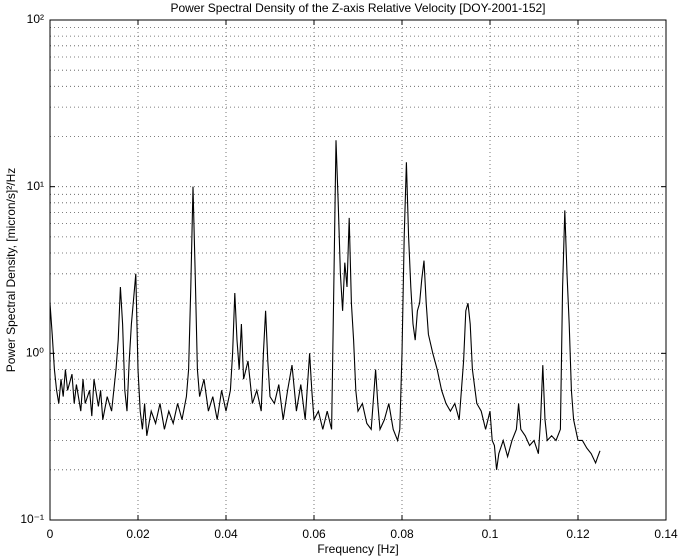  What do you see at coordinates (226, 534) in the screenshot?
I see `x-tick-label: 0.04` at bounding box center [226, 534].